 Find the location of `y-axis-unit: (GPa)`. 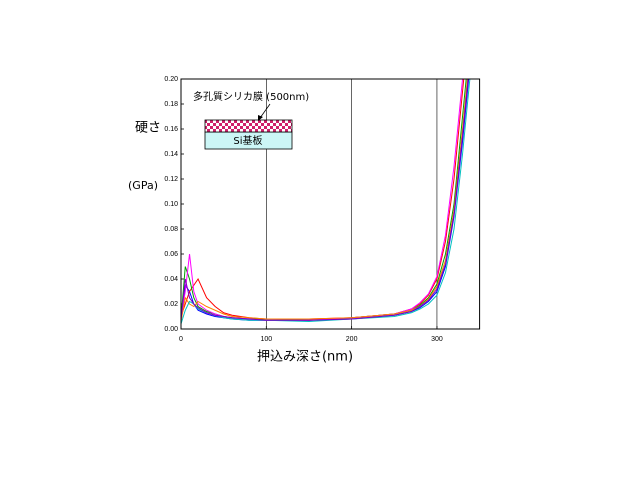

y-axis-unit: (GPa) is located at coordinates (143, 185).